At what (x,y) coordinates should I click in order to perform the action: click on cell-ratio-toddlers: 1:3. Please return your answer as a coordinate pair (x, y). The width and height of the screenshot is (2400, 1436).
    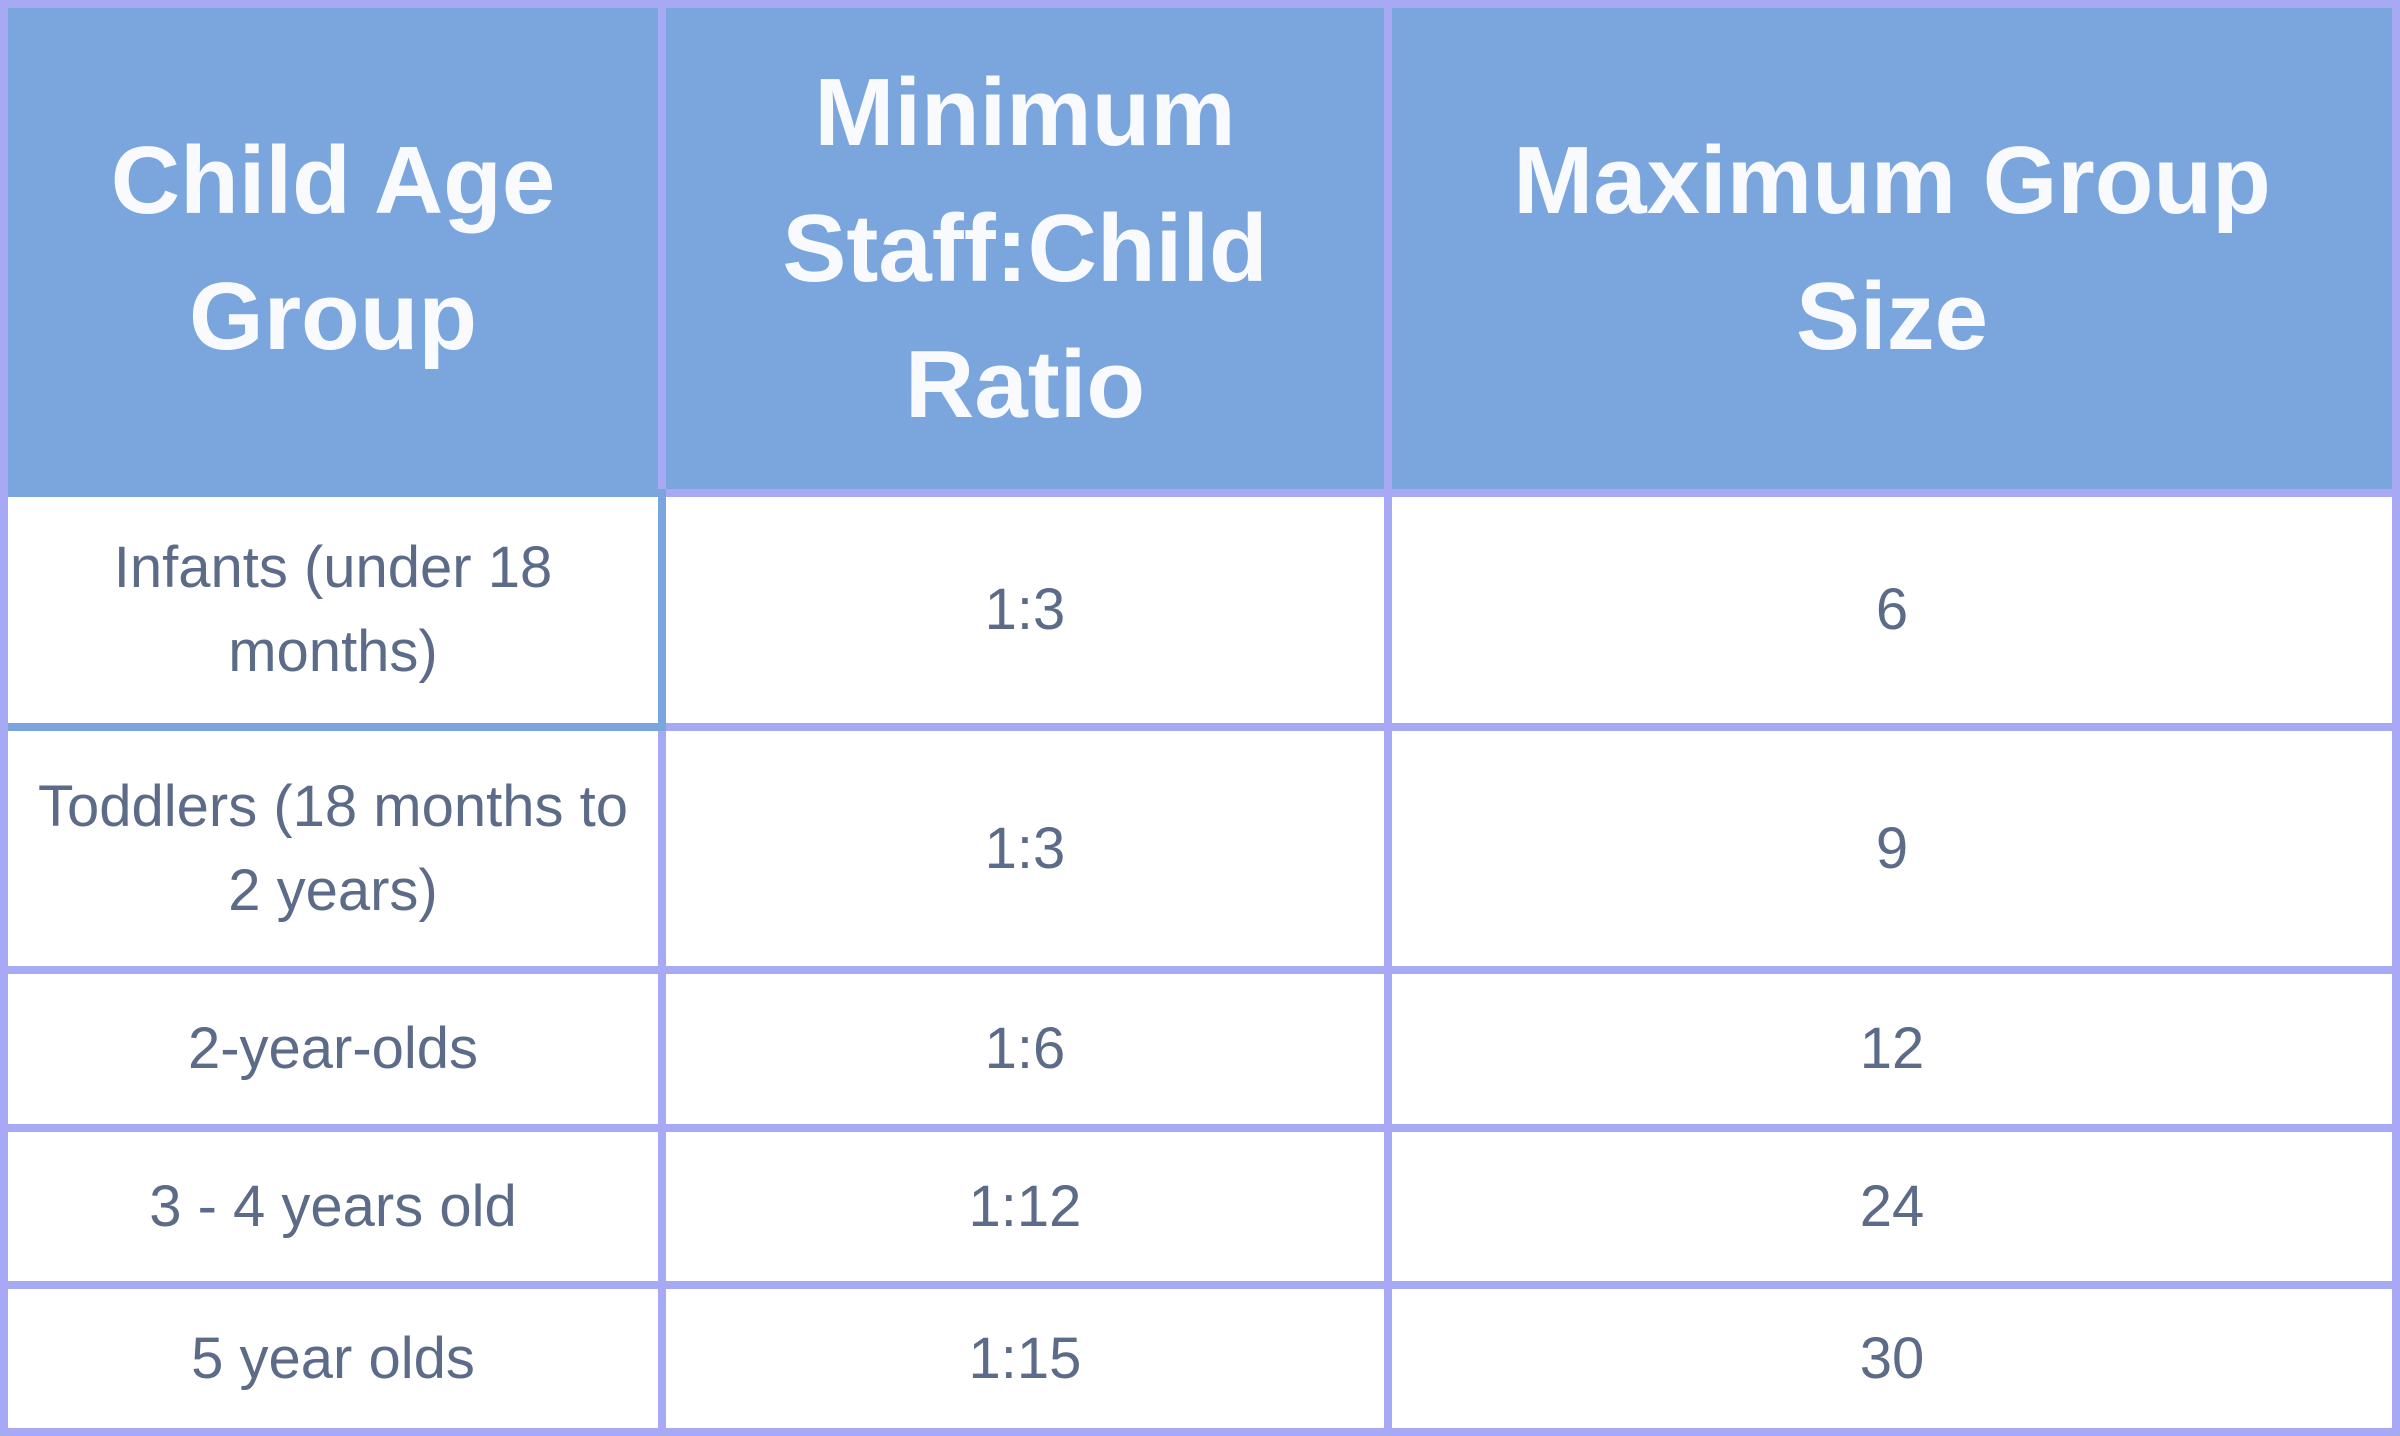
    Looking at the image, I should click on (1025, 848).